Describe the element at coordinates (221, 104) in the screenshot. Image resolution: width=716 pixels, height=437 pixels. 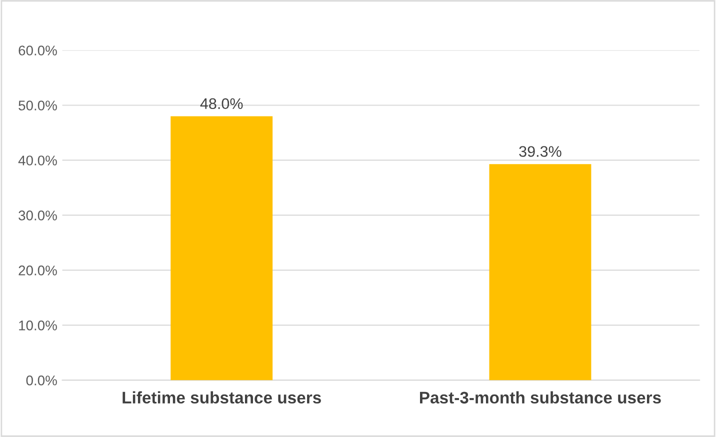
I see `data-label: 48.0%` at that location.